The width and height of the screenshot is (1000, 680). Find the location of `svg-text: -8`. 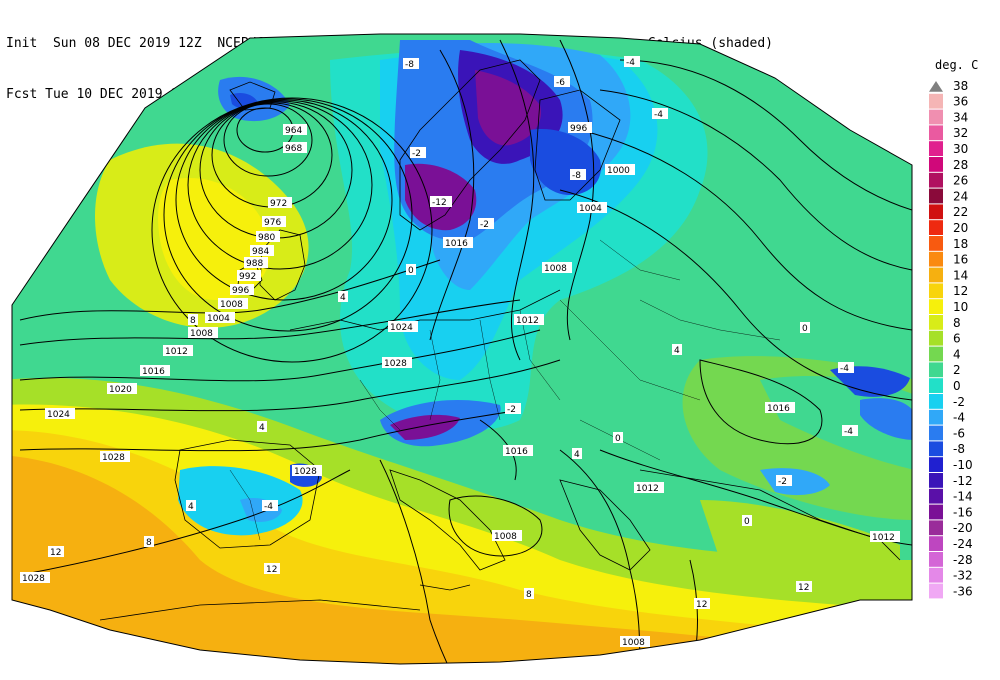

svg-text: -8 is located at coordinates (409, 65).